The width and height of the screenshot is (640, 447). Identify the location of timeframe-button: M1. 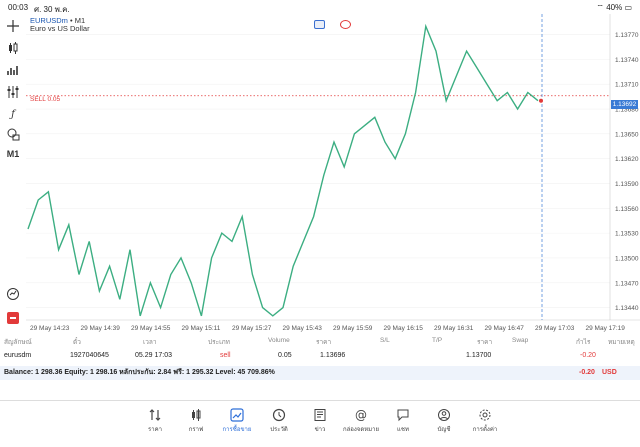
(13, 154).